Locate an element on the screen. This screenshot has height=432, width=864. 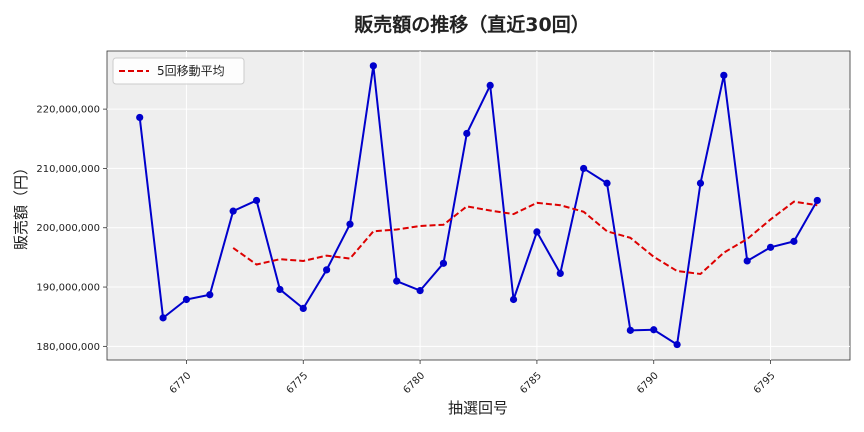
y-tick-label: 200,000,000 is located at coordinates (68, 228).